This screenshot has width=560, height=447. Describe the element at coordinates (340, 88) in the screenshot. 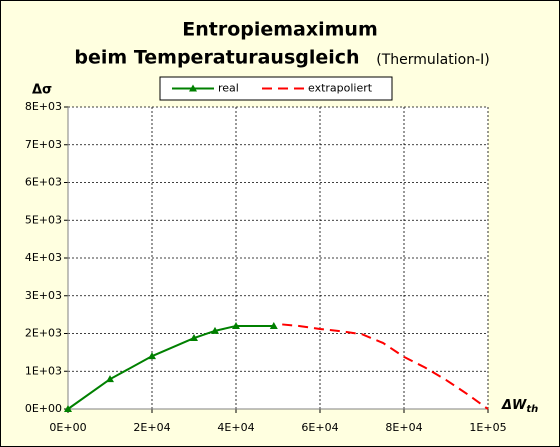

I see `legend-label: extrapoliert` at that location.